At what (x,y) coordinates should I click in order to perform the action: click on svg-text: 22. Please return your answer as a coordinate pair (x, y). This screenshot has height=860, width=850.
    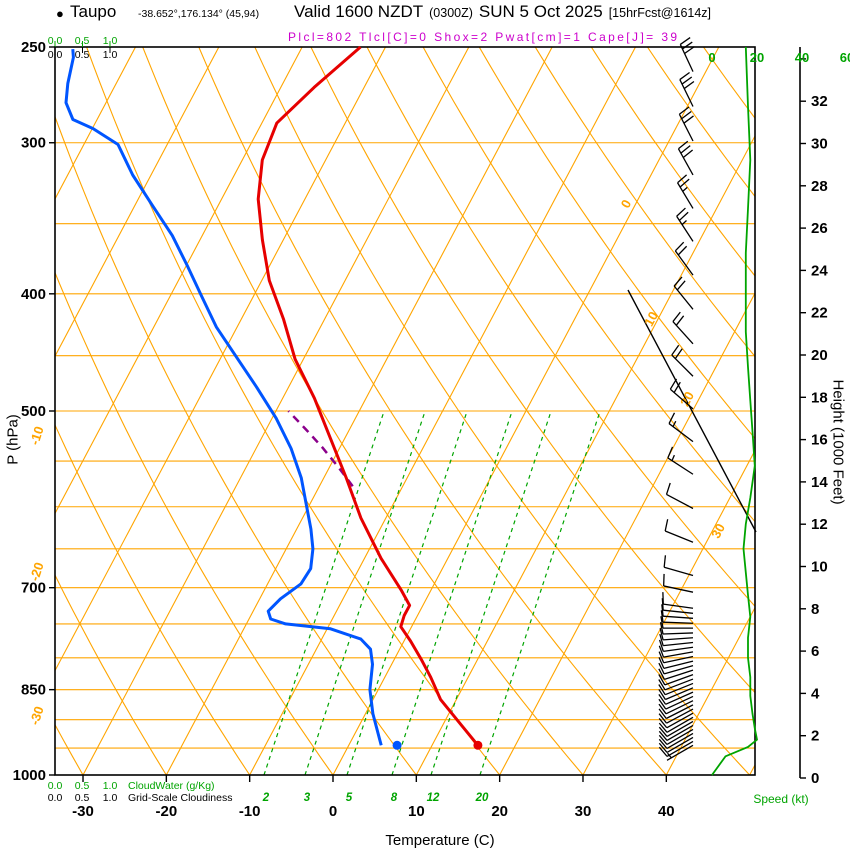
    Looking at the image, I should click on (819, 313).